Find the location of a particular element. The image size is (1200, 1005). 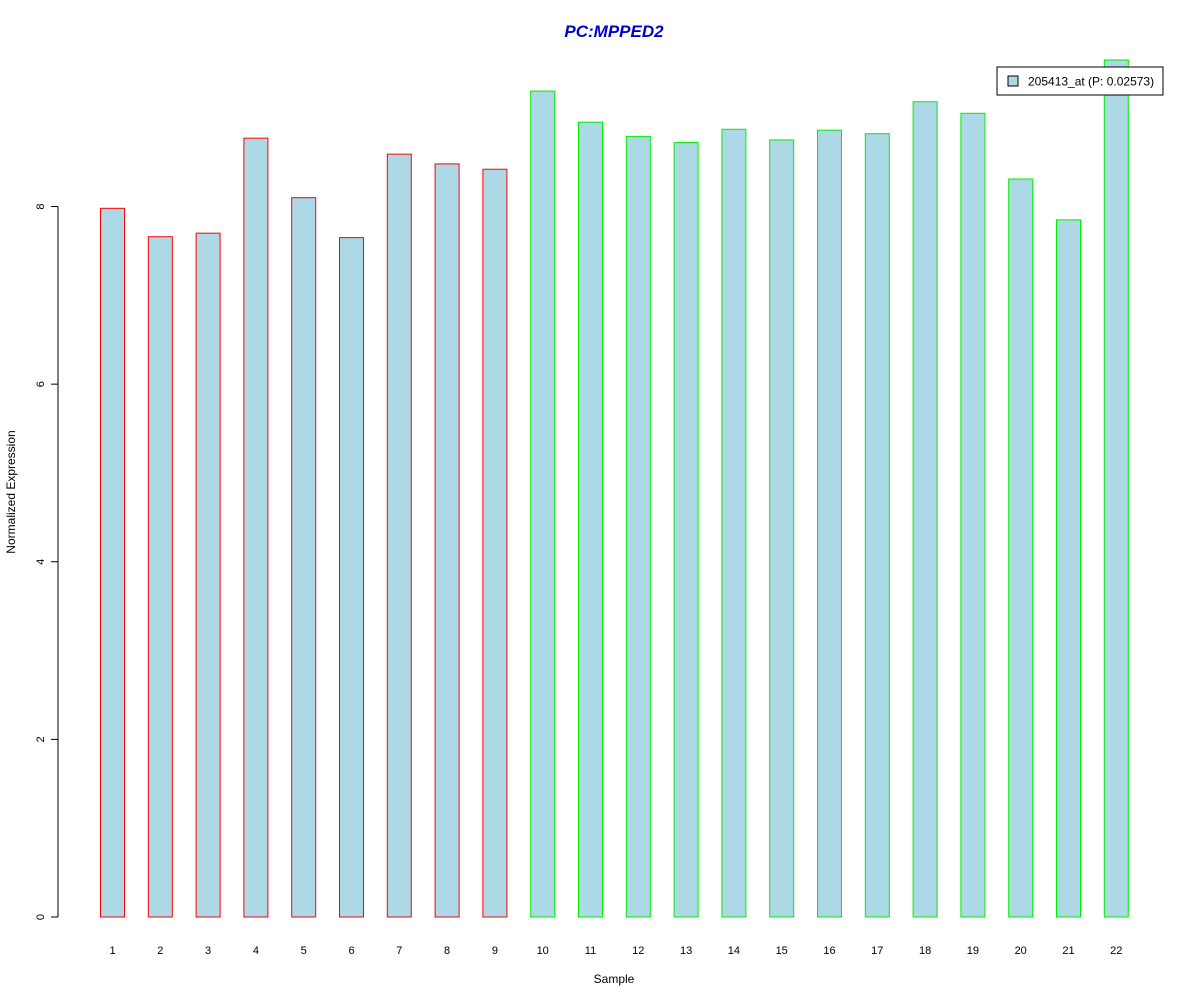

x-axis-label: Sample is located at coordinates (614, 979).